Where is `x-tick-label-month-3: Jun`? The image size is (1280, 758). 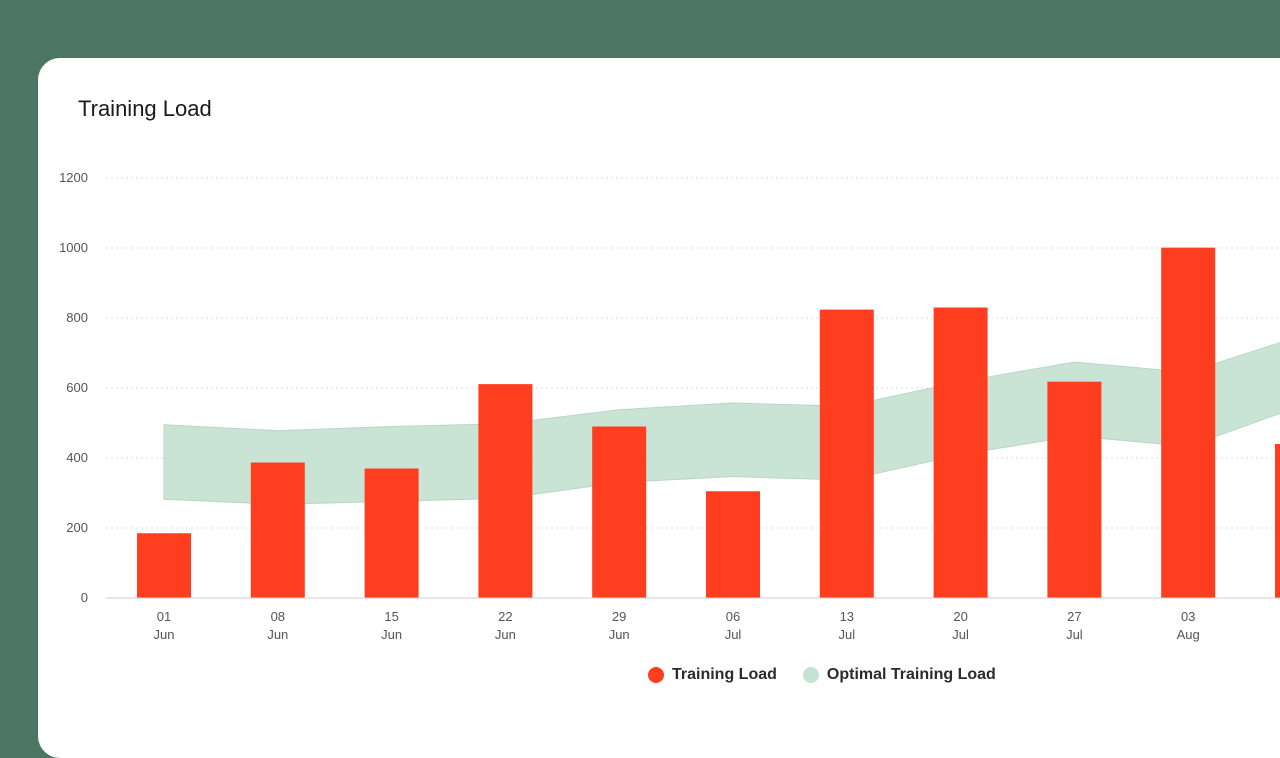
x-tick-label-month-3: Jun is located at coordinates (505, 634).